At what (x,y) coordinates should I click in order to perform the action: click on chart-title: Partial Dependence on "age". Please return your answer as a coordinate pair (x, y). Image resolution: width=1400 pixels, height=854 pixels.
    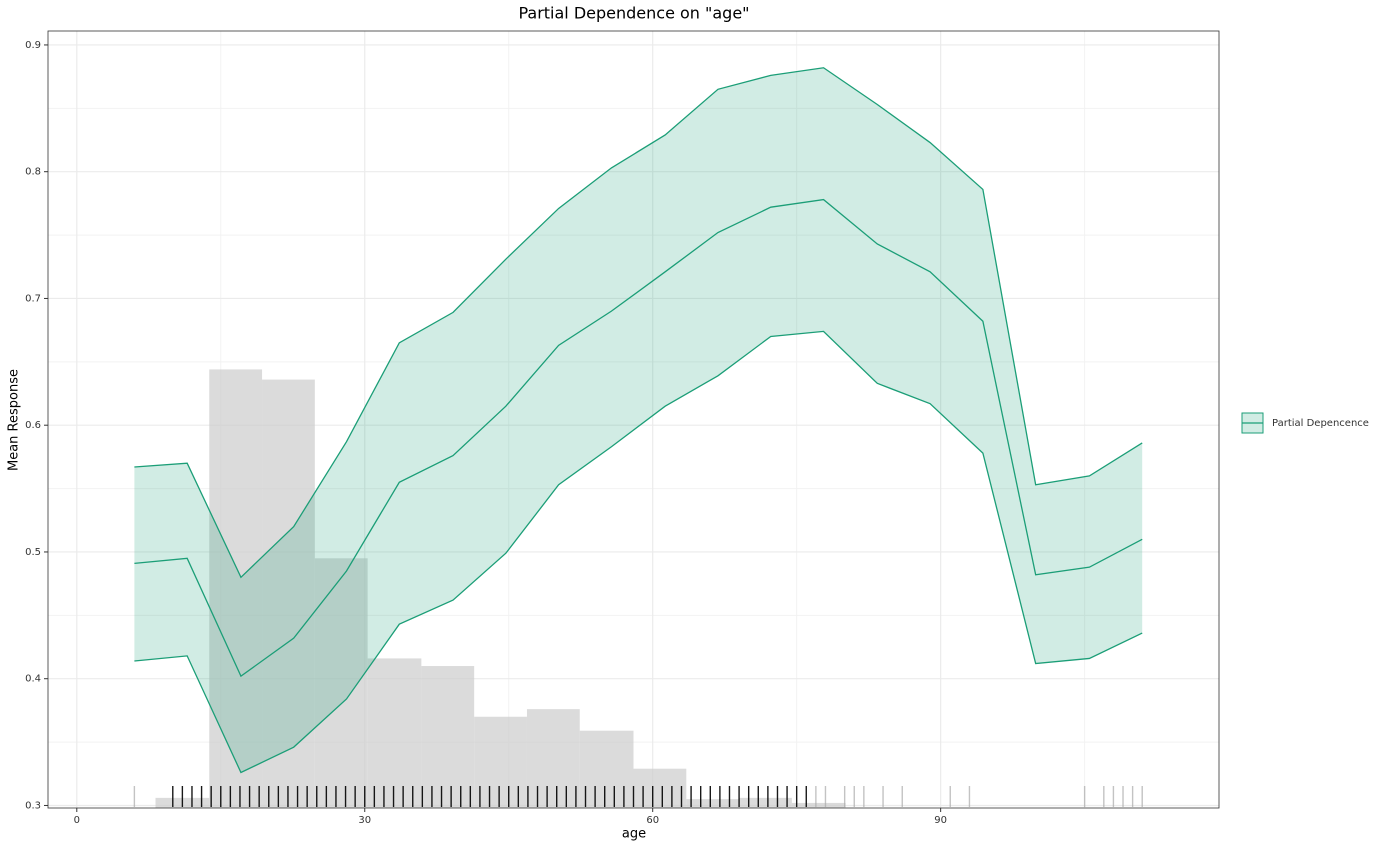
    Looking at the image, I should click on (633, 13).